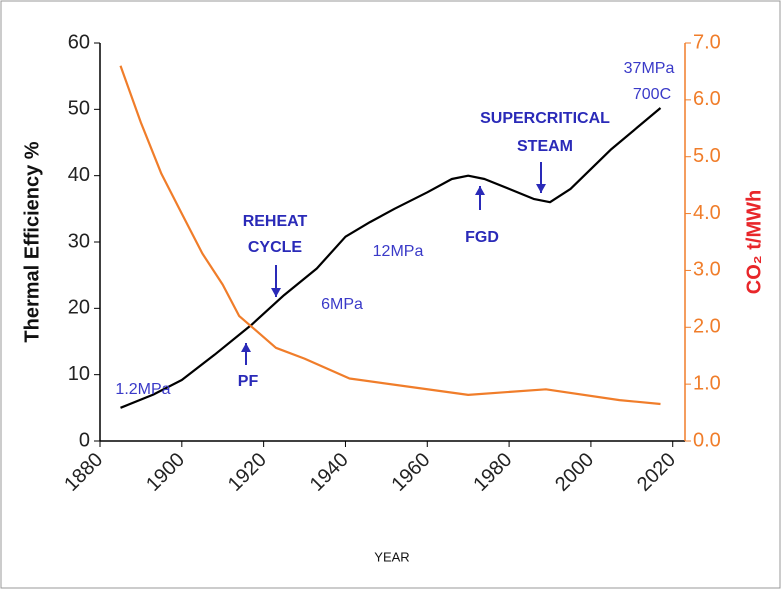 This screenshot has height=589, width=781. Describe the element at coordinates (707, 270) in the screenshot. I see `y2-tick-label: 3.0` at that location.